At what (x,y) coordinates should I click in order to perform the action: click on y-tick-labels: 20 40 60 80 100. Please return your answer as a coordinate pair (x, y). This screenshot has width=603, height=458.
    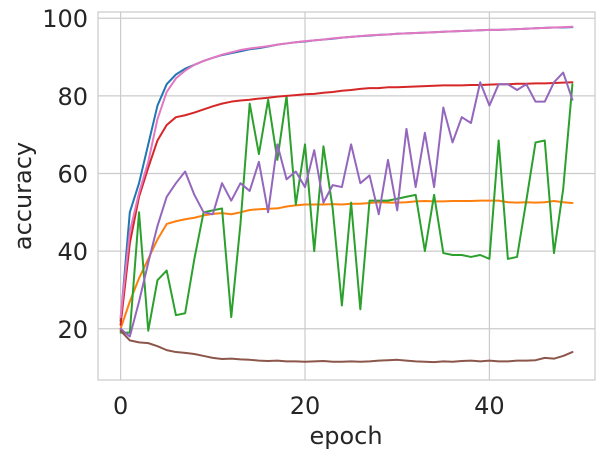
    Looking at the image, I should click on (65, 174).